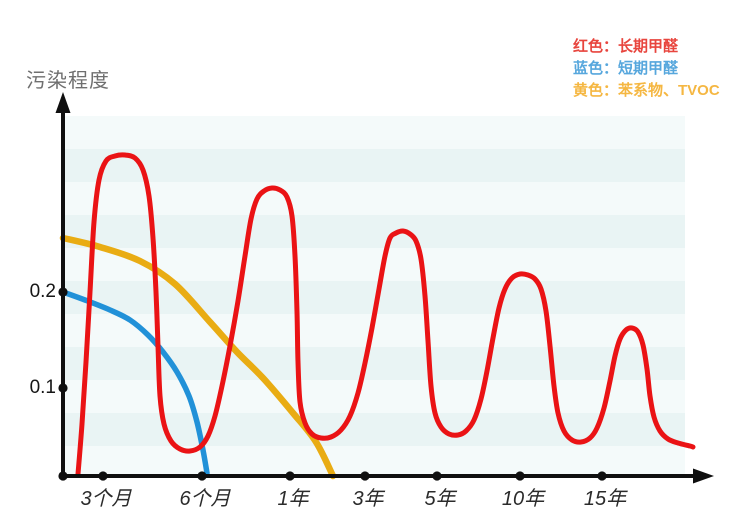  Describe the element at coordinates (205, 499) in the screenshot. I see `x-tick-label-2: 6个月` at that location.